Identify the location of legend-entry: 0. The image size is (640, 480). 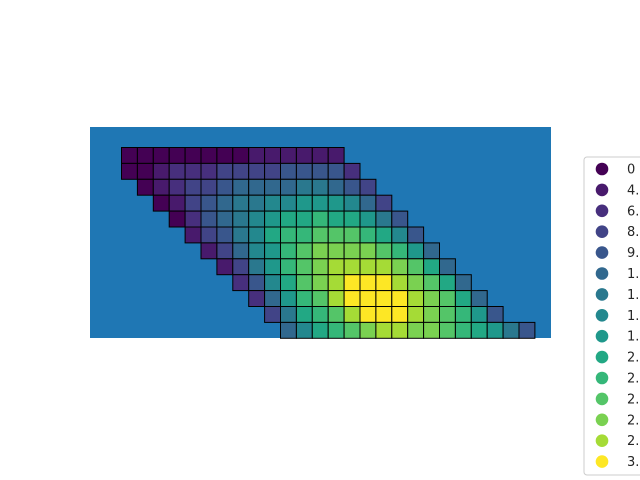
(615, 170).